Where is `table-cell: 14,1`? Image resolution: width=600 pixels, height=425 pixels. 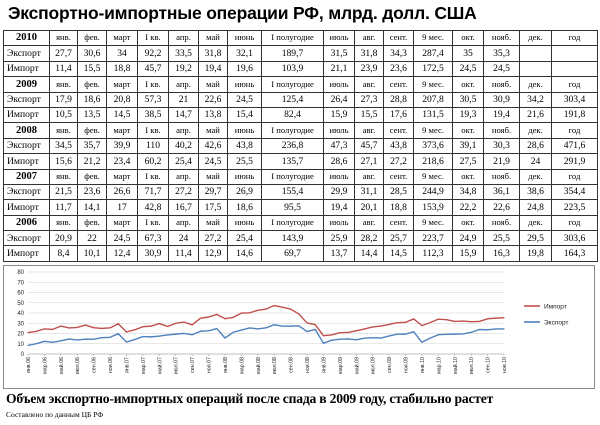 table-cell: 14,1 is located at coordinates (92, 207).